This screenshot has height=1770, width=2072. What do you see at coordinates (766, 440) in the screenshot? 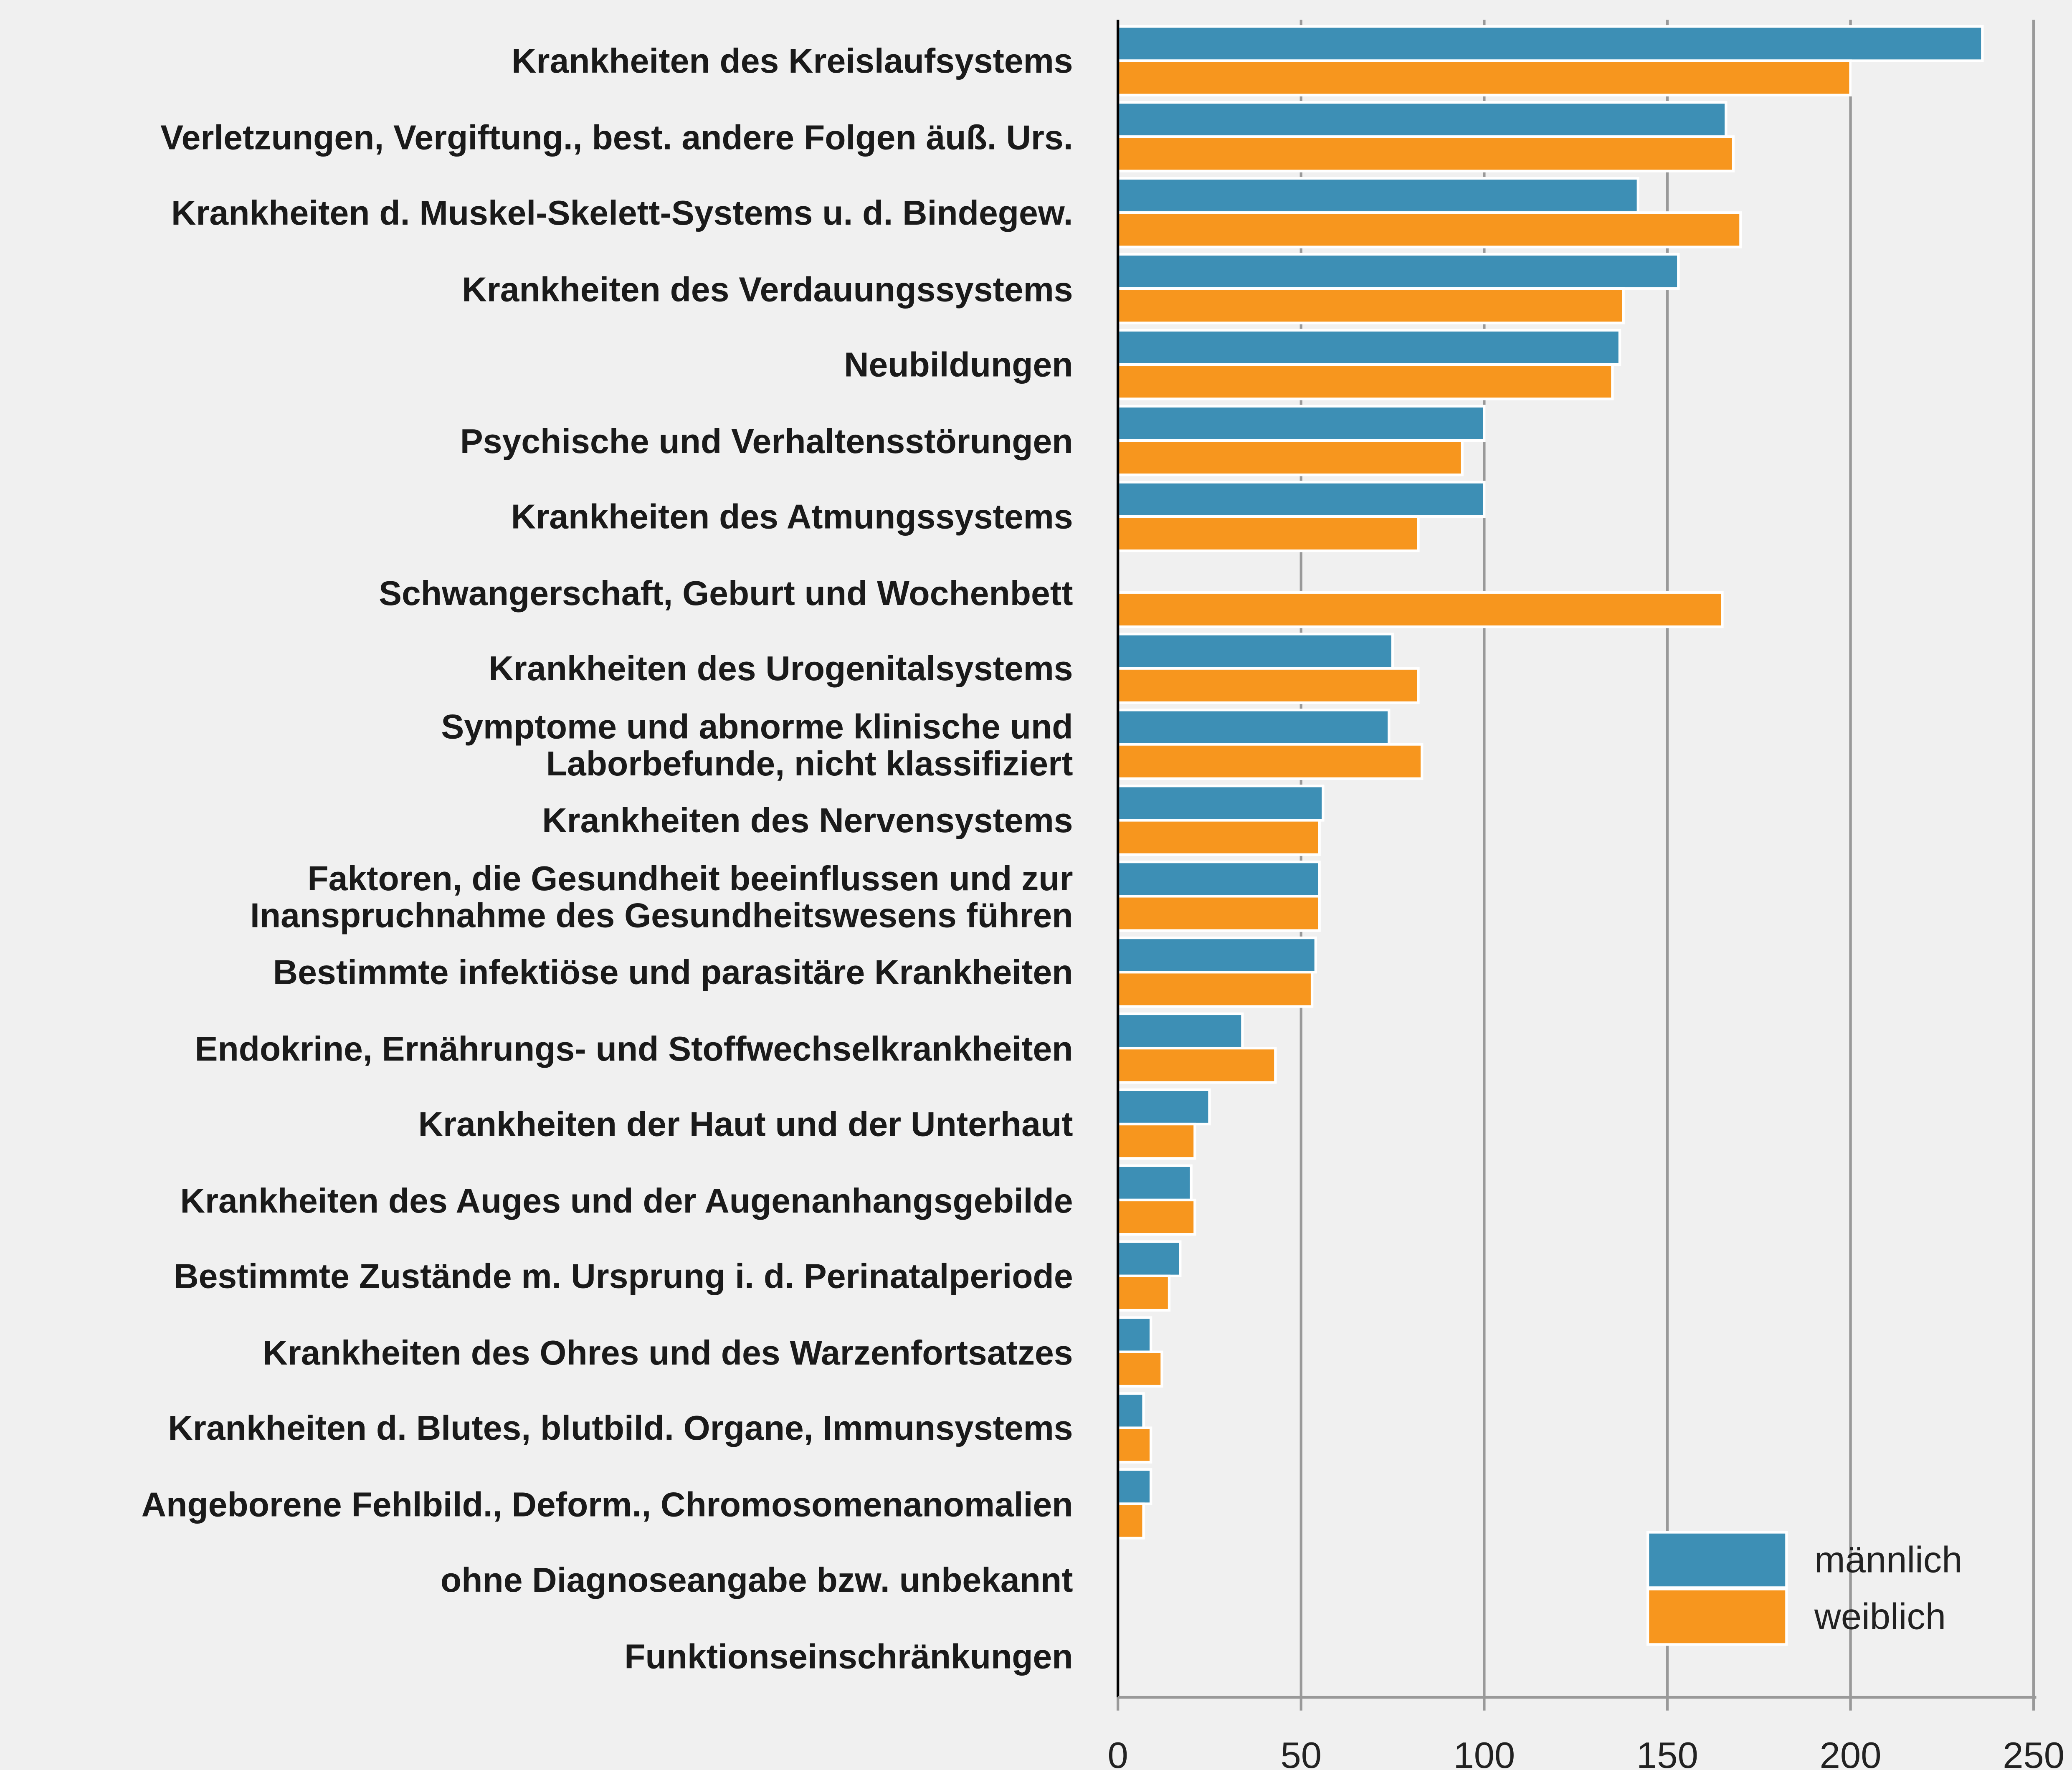
I see `category-label: Psychische und Verhaltensstörungen` at bounding box center [766, 440].